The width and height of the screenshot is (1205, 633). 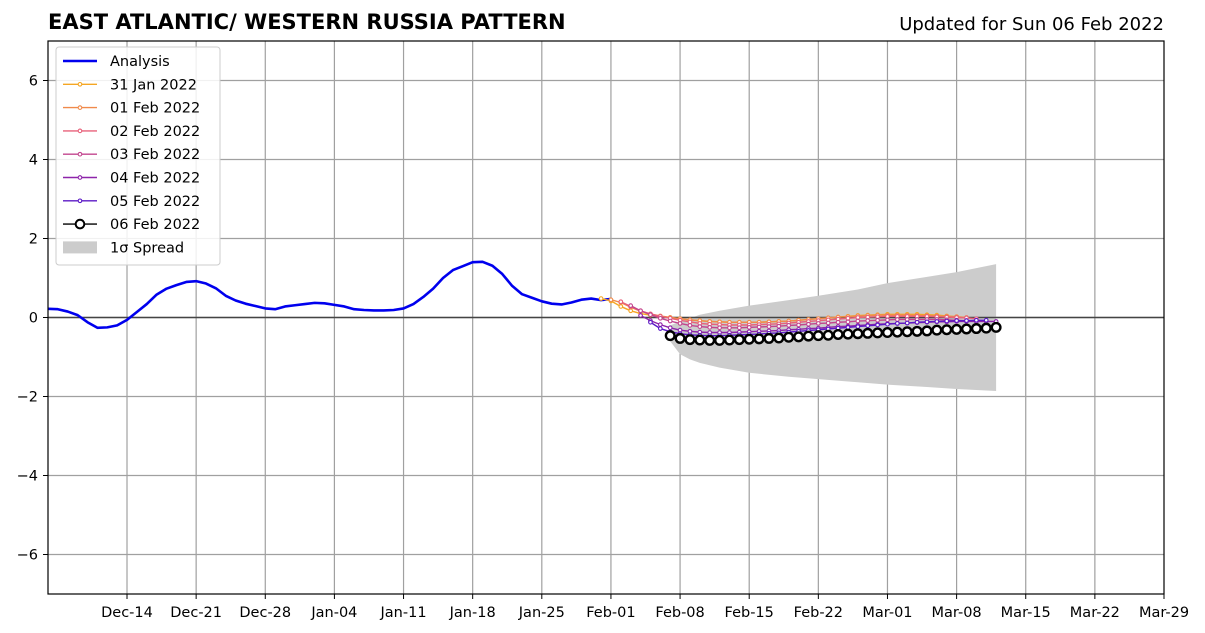 What do you see at coordinates (155, 179) in the screenshot?
I see `legend-label: 04 Feb 2022` at bounding box center [155, 179].